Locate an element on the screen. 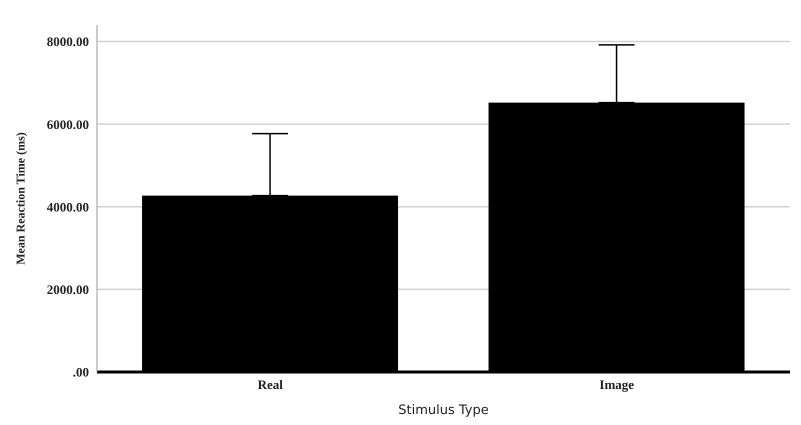 The width and height of the screenshot is (801, 425). x-tick-label: Image is located at coordinates (616, 384).